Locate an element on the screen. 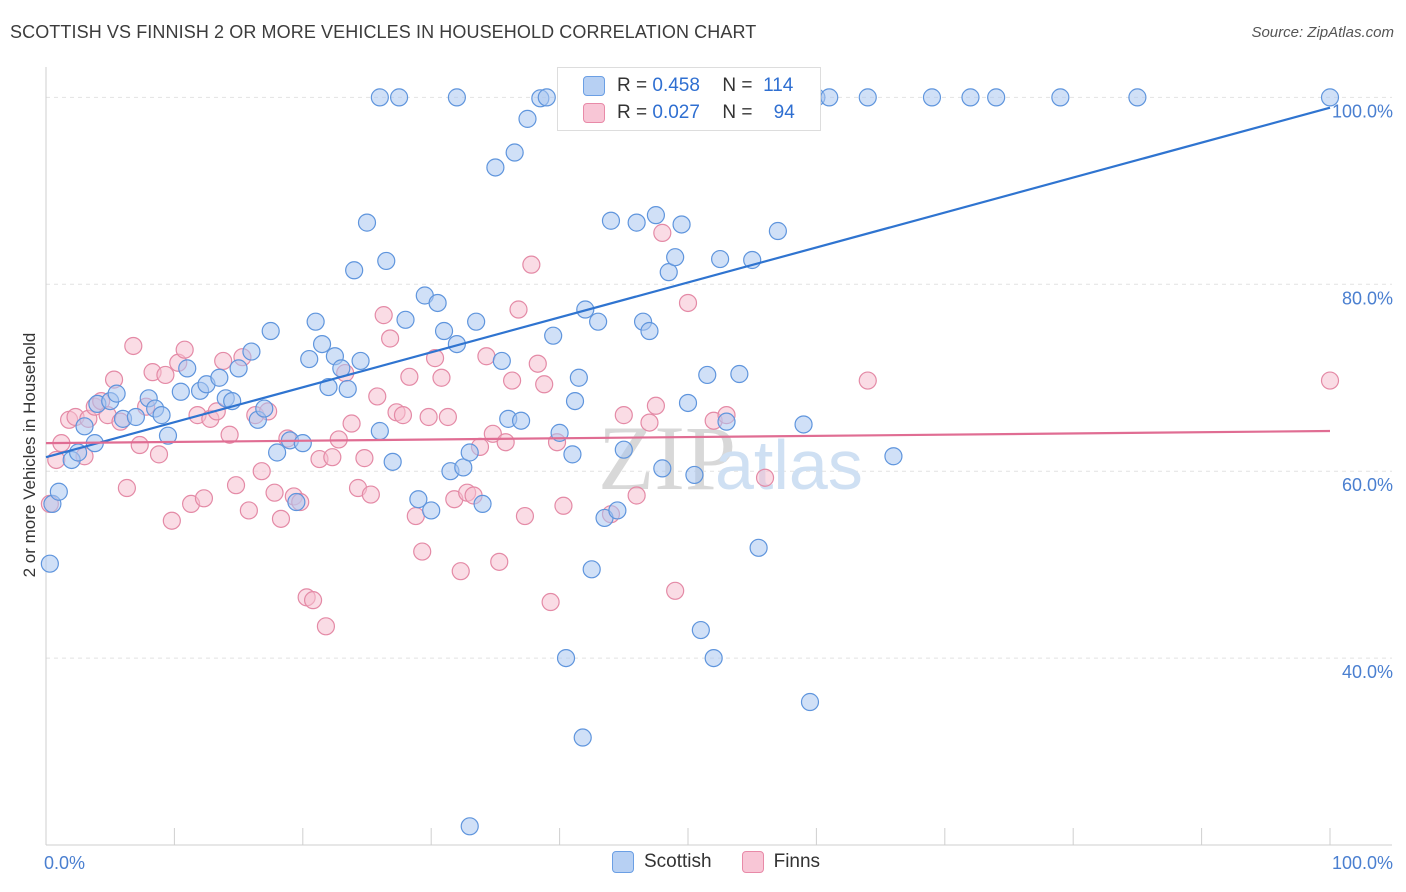 The width and height of the screenshot is (1406, 892). finns-legend-swatch is located at coordinates (752, 862).